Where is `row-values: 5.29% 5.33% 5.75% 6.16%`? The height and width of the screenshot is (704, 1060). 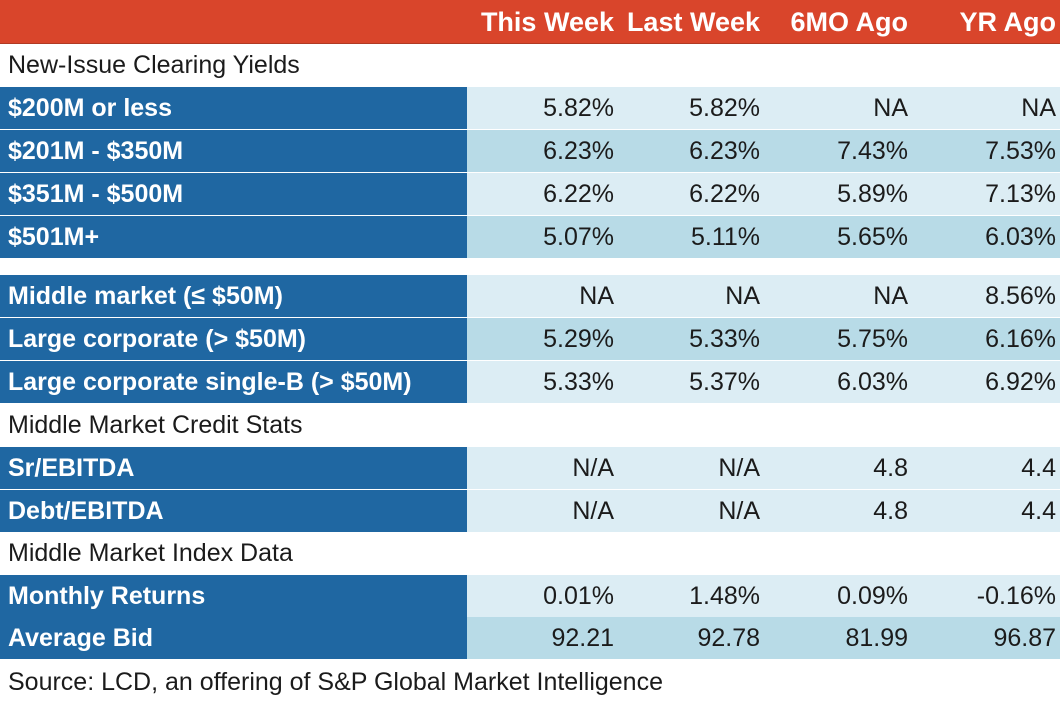
row-values: 5.29% 5.33% 5.75% 6.16% is located at coordinates (763, 339).